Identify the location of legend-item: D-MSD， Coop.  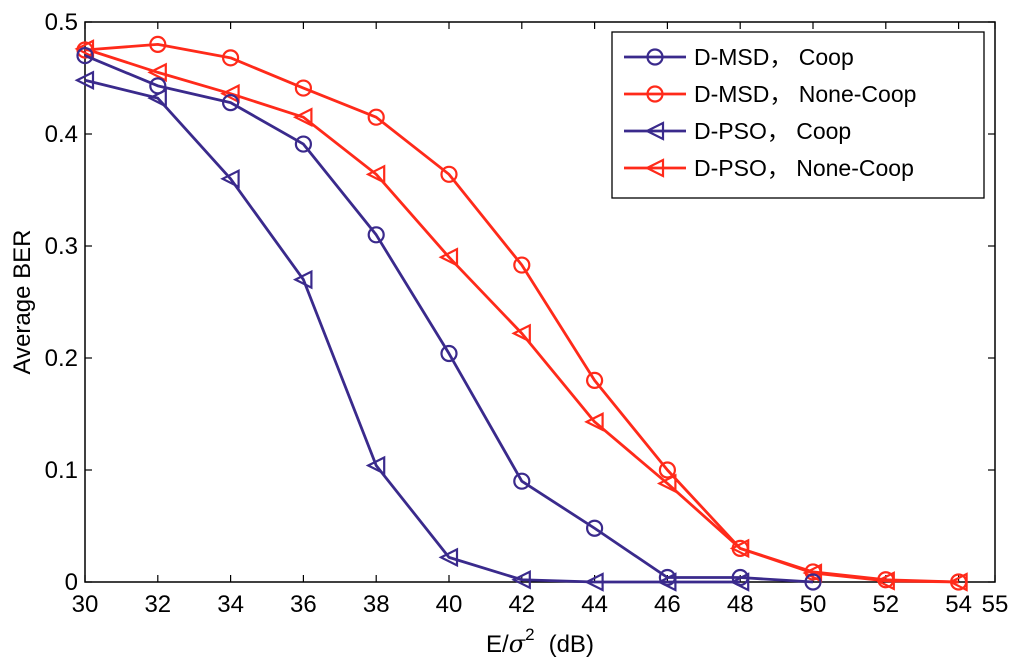
(739, 57).